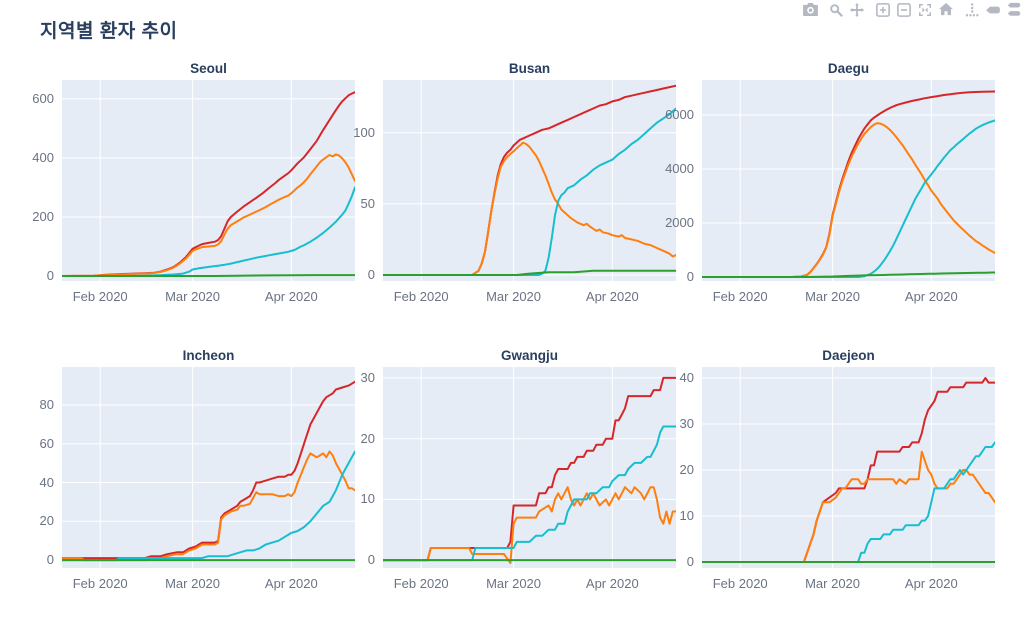 This screenshot has width=1026, height=620. I want to click on subplot-title-incheon: Incheon, so click(208, 355).